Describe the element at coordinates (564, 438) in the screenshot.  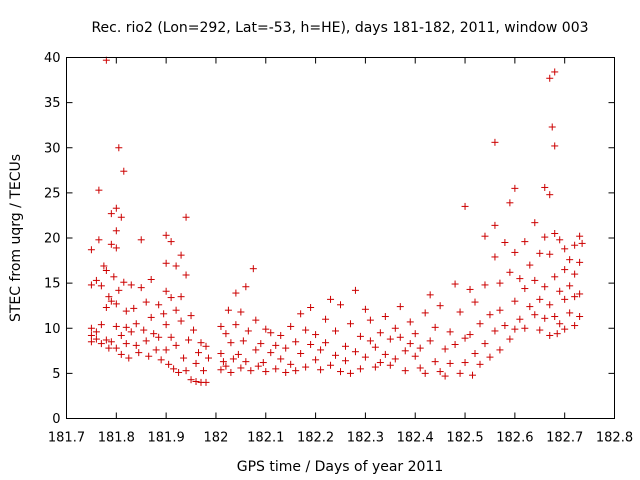
I see `x-tick-label: 182.7` at that location.